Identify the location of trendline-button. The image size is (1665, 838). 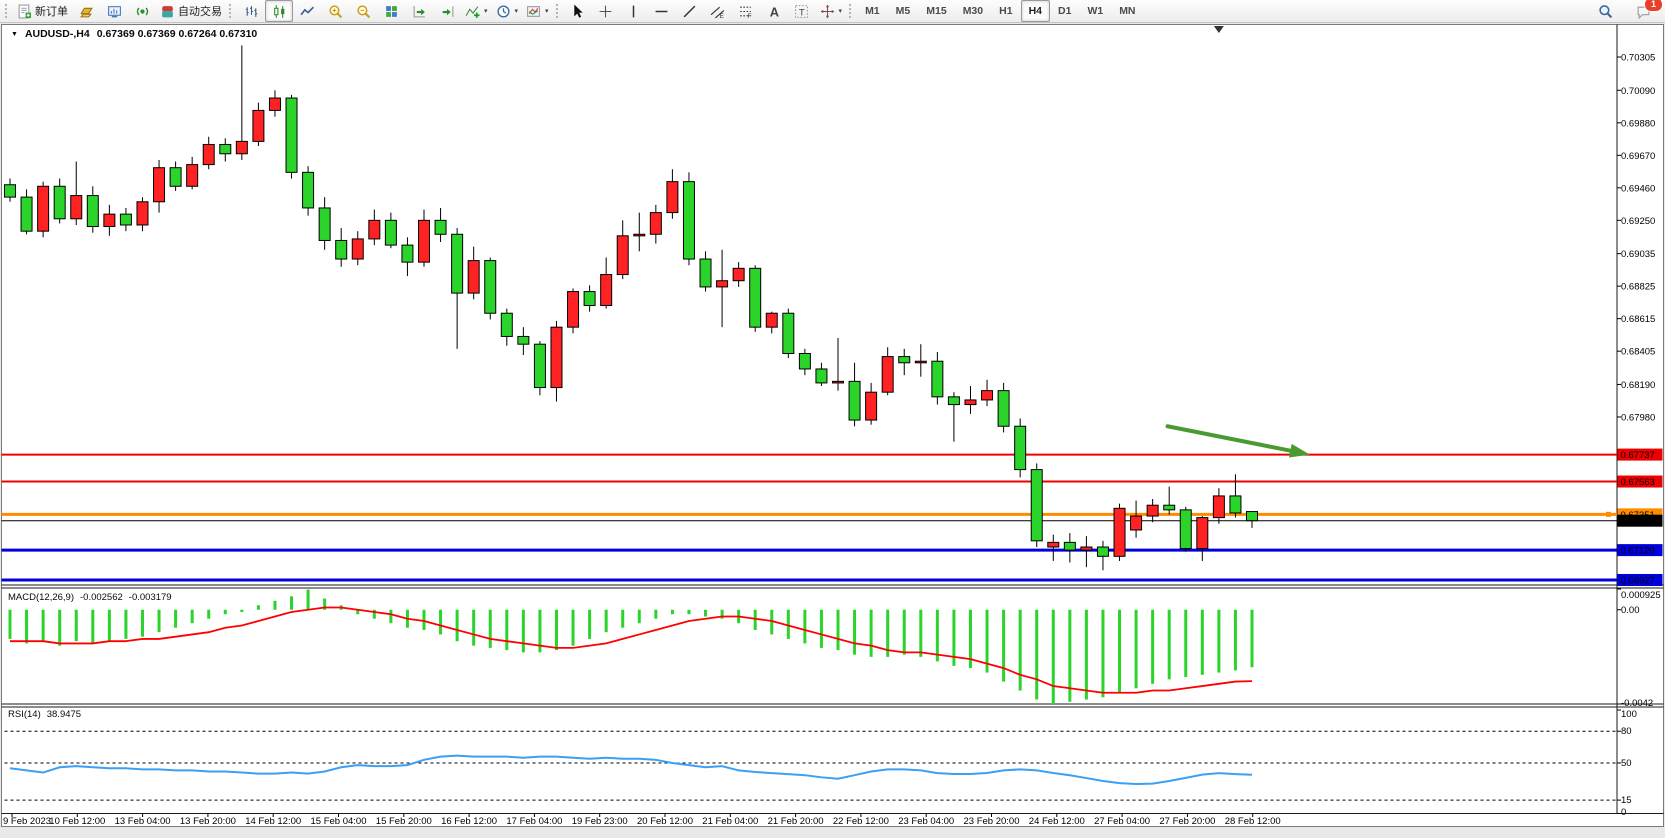
(690, 11).